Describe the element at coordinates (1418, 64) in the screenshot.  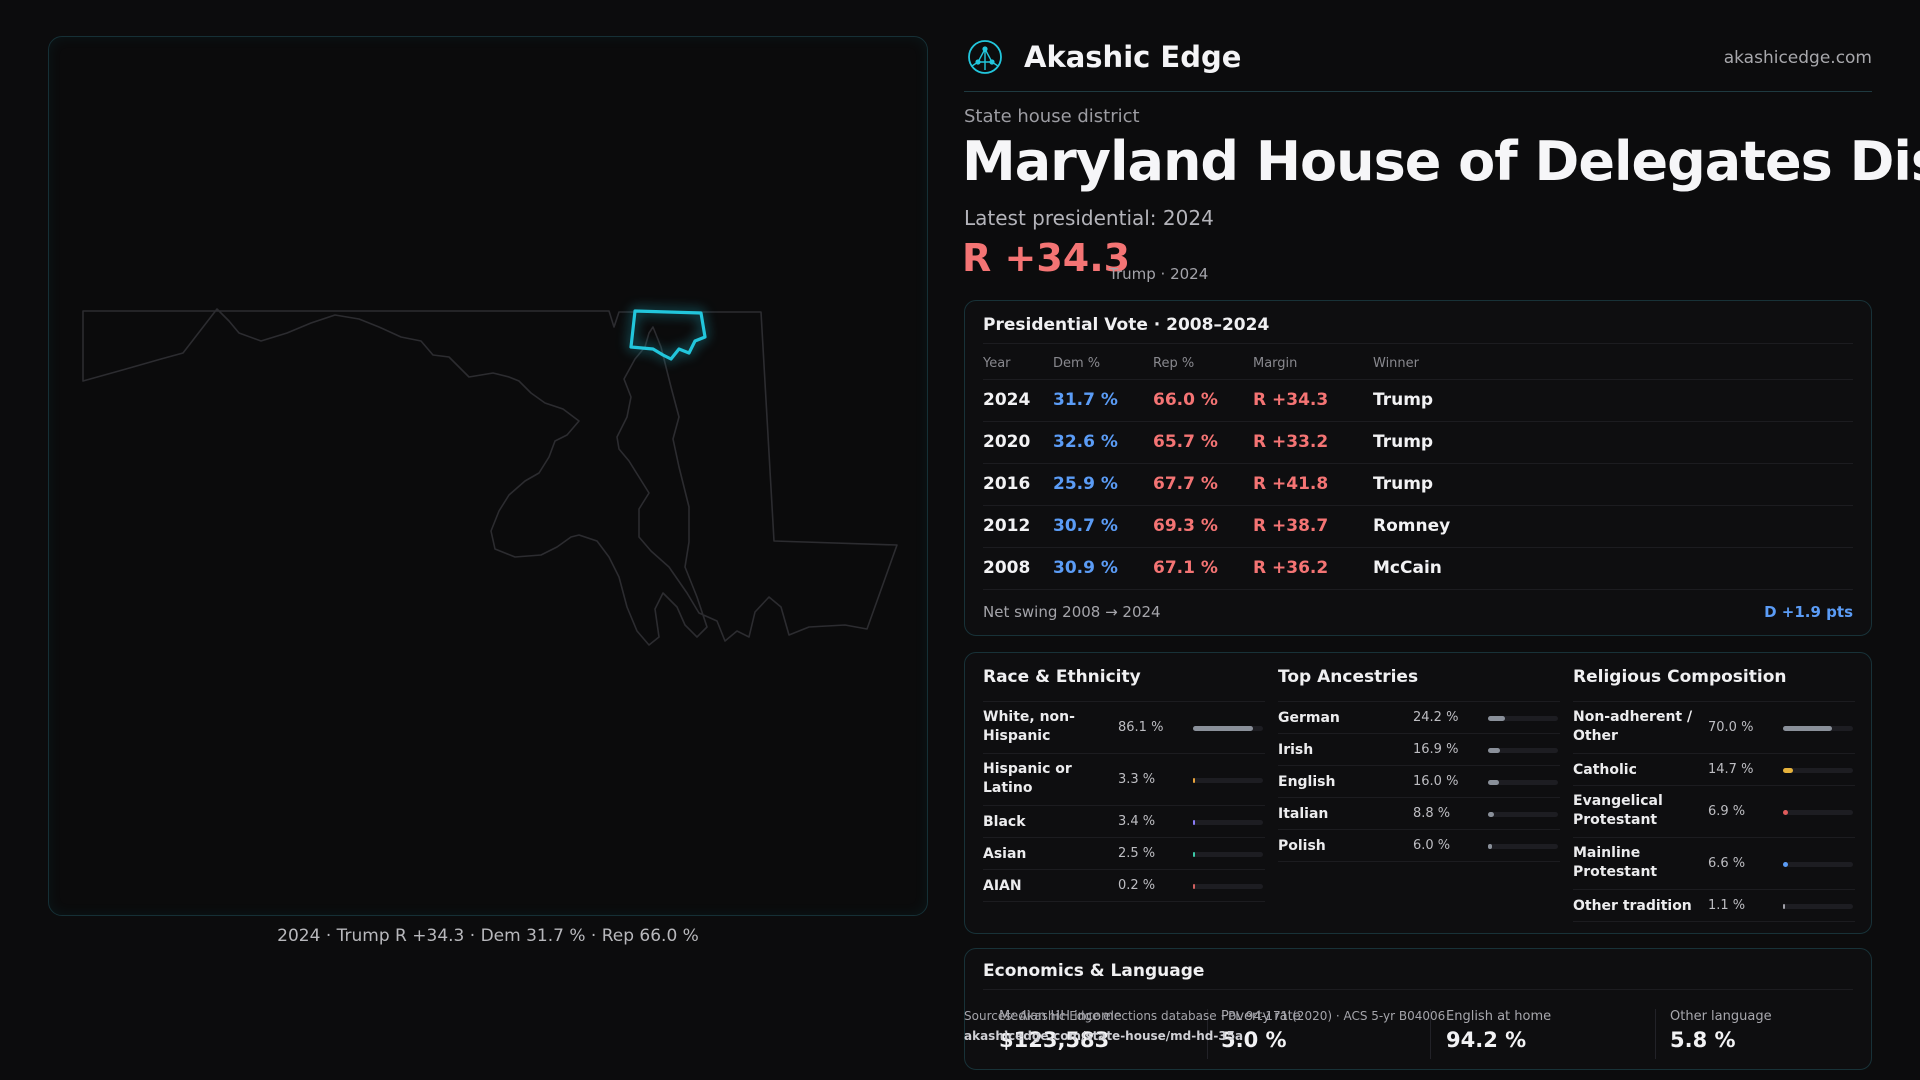
I see `site-header: Akashic Edge akashicedge.com` at that location.